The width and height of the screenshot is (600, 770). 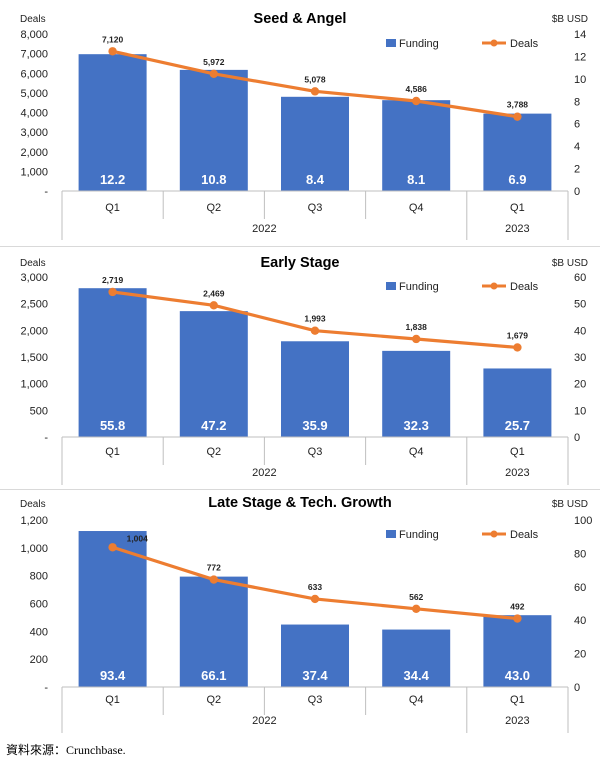 I want to click on left-tick-label: 500, so click(x=39, y=411).